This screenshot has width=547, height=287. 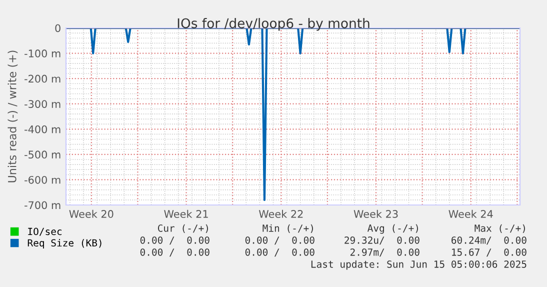 What do you see at coordinates (385, 252) in the screenshot?
I see `text: 2.97m/ 0.00` at bounding box center [385, 252].